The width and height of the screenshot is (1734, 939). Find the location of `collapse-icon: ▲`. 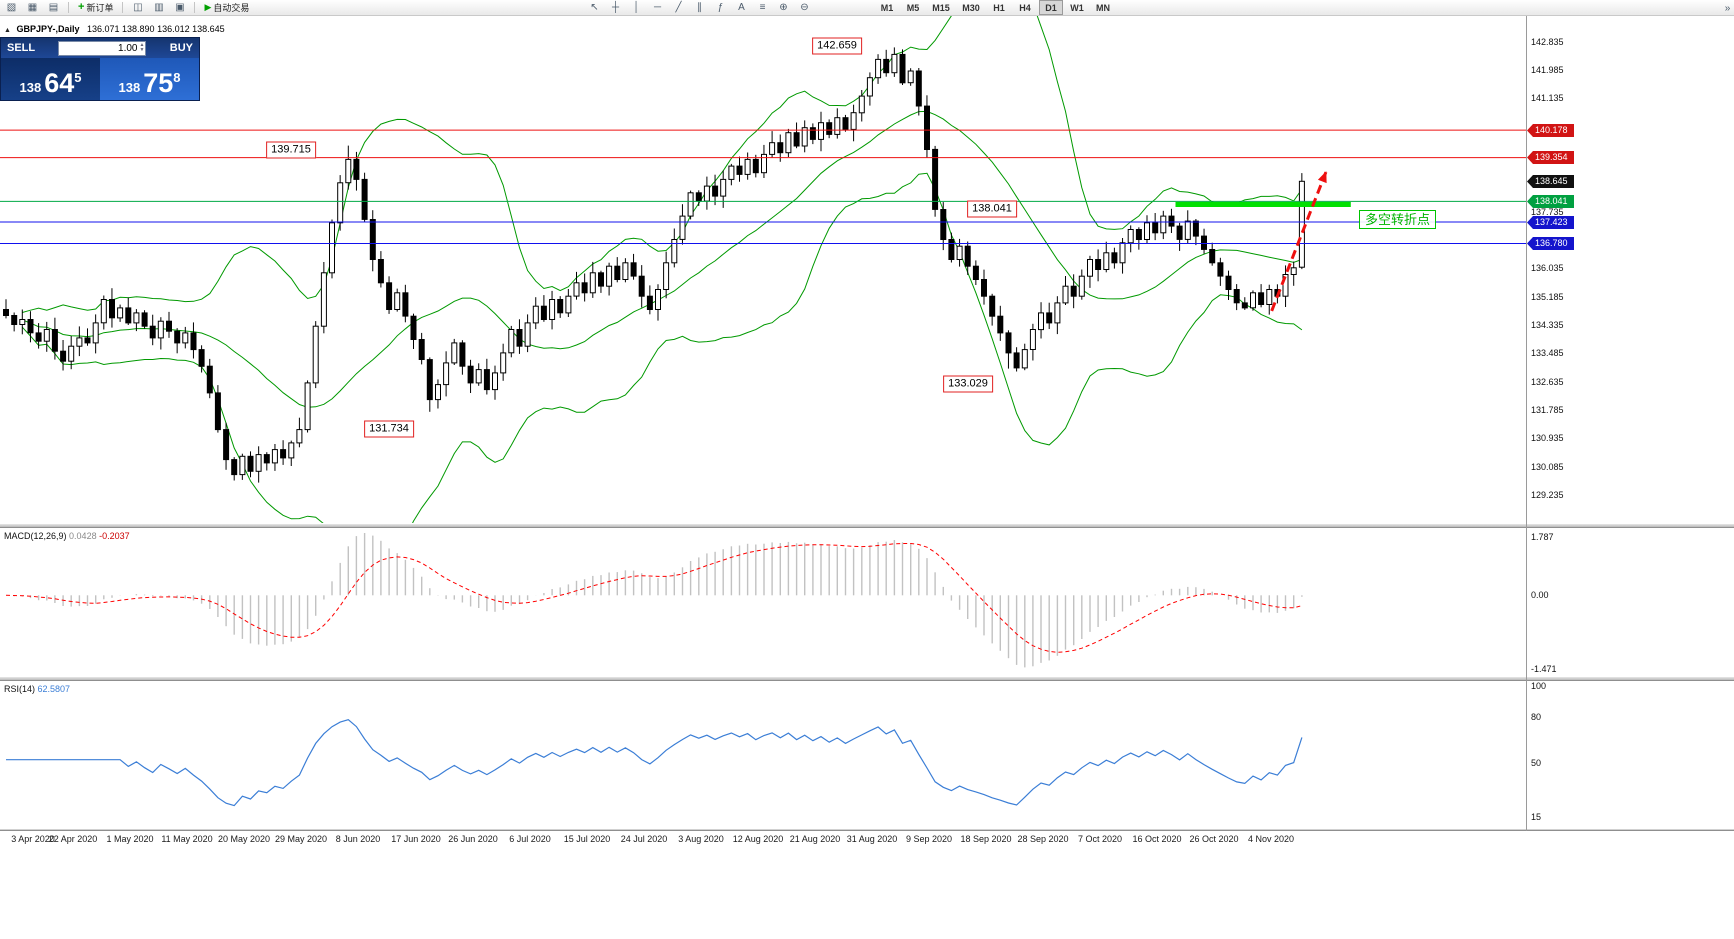

collapse-icon: ▲ is located at coordinates (7, 30).